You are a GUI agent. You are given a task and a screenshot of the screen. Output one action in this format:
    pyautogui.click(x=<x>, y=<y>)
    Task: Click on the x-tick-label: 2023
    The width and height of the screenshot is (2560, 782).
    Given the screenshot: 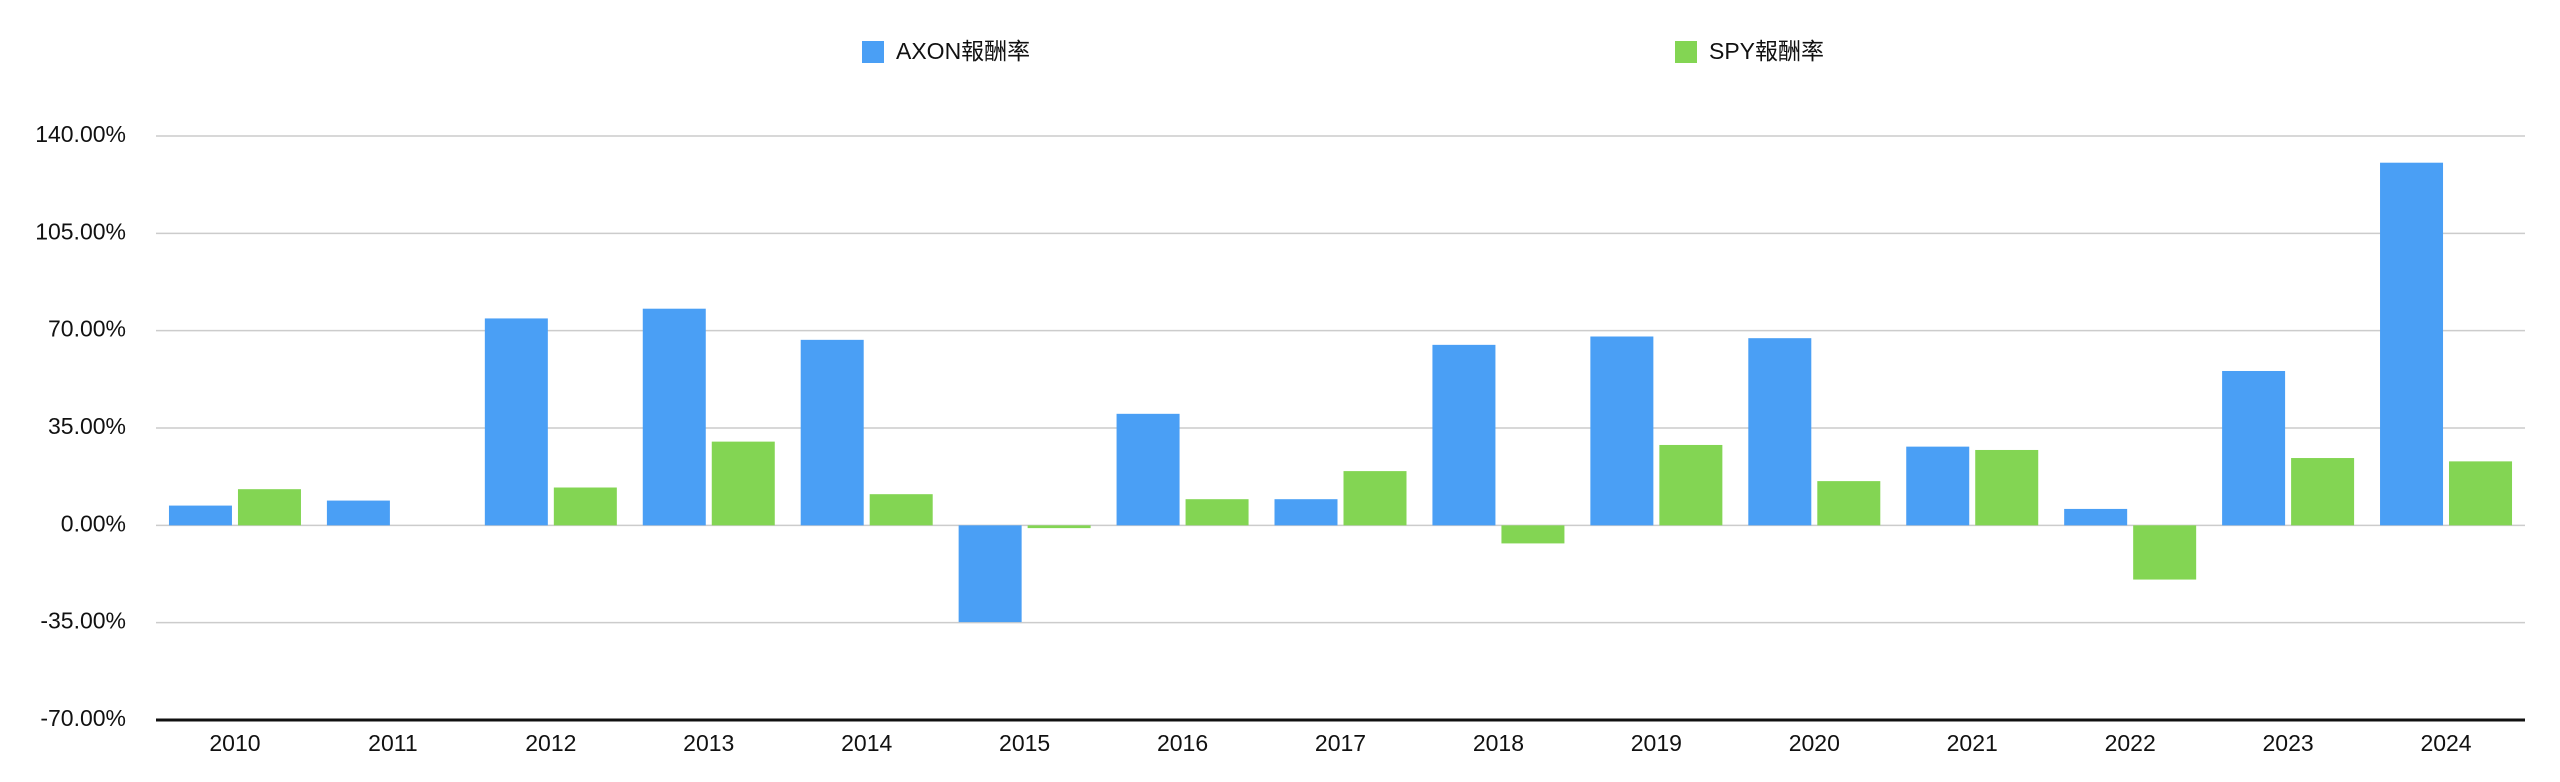 What is the action you would take?
    pyautogui.click(x=2288, y=743)
    